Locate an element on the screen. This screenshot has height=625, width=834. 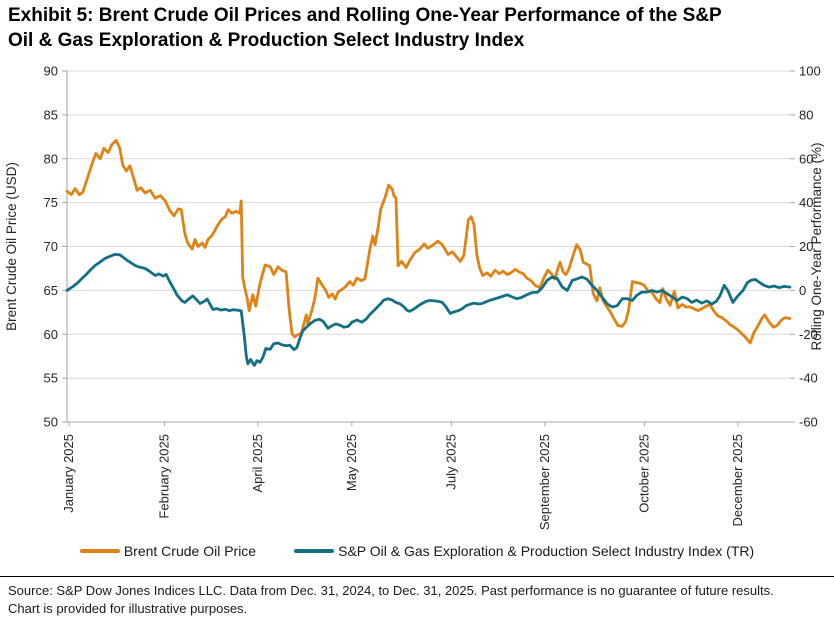
legend-label-brent: Brent Crude Oil Price is located at coordinates (190, 551).